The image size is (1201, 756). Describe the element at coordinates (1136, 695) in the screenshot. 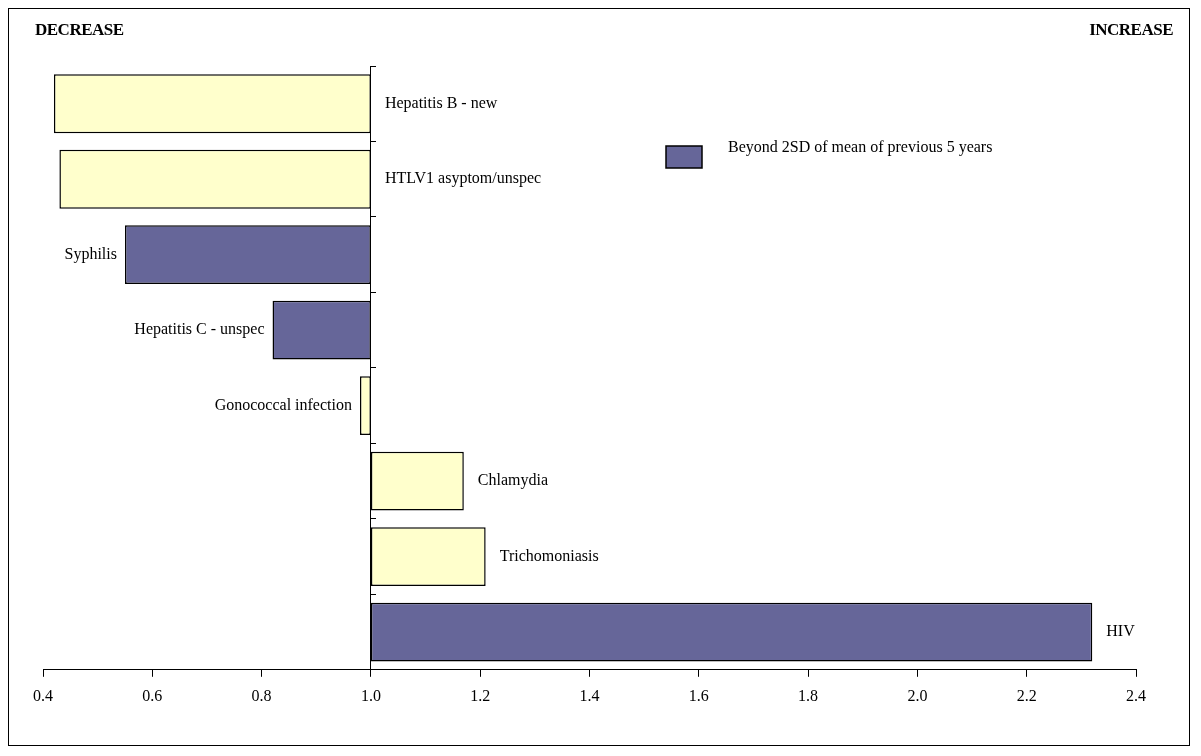

I see `x-tick-label: 2.4` at that location.